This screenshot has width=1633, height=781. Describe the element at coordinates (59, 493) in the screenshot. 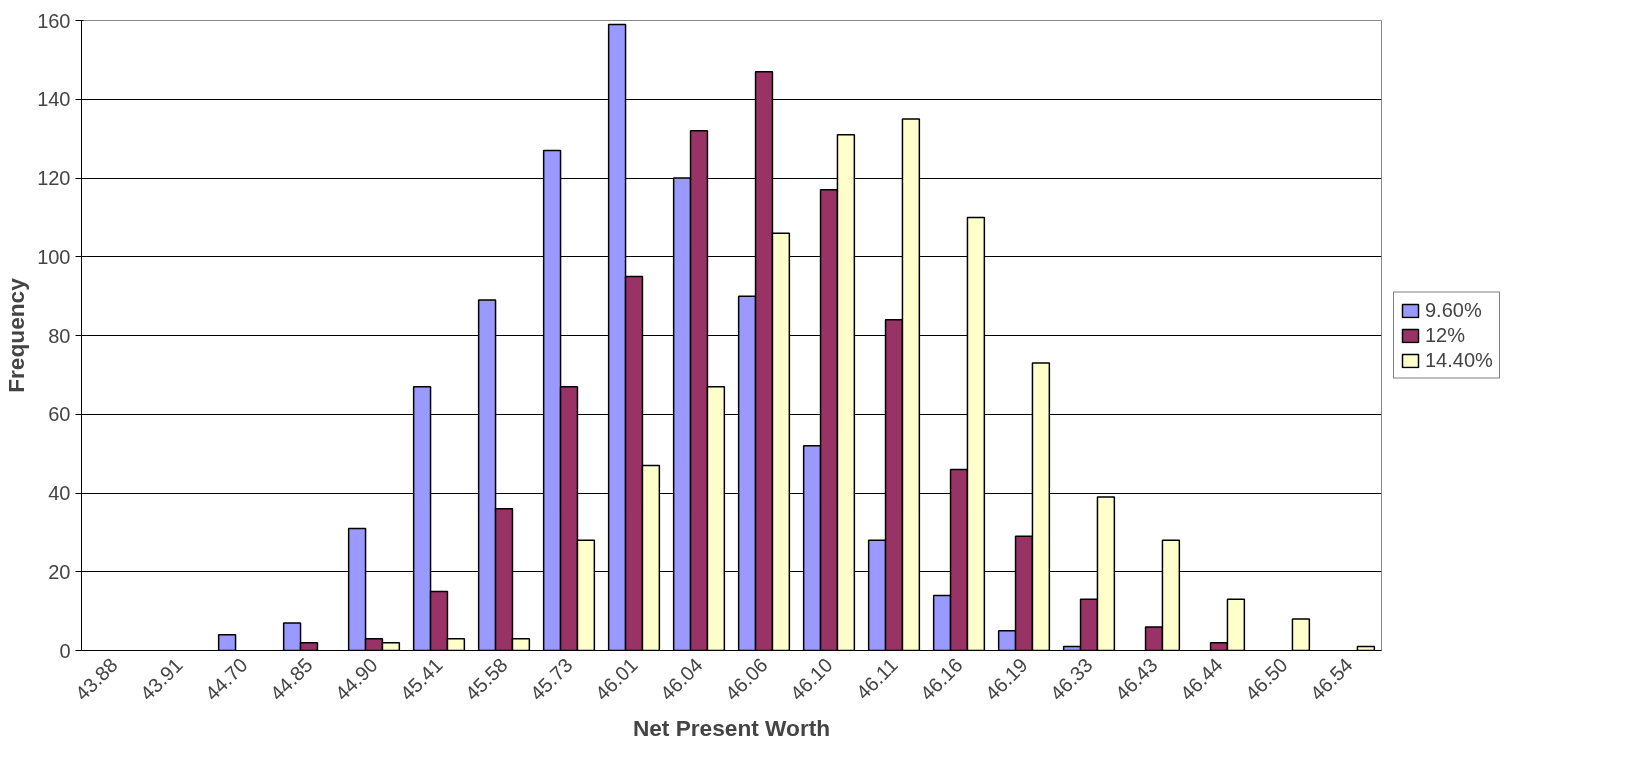

I see `y-tick-label: 40` at that location.